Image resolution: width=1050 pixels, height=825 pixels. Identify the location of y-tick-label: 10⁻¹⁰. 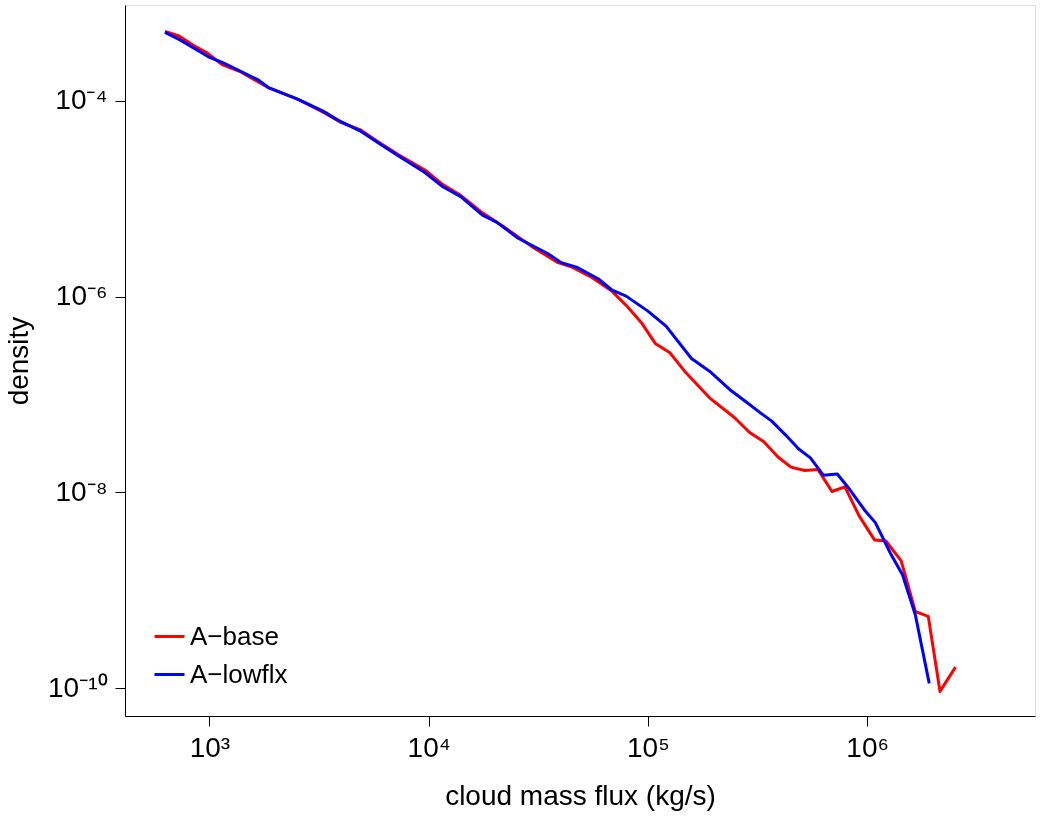
(78, 687).